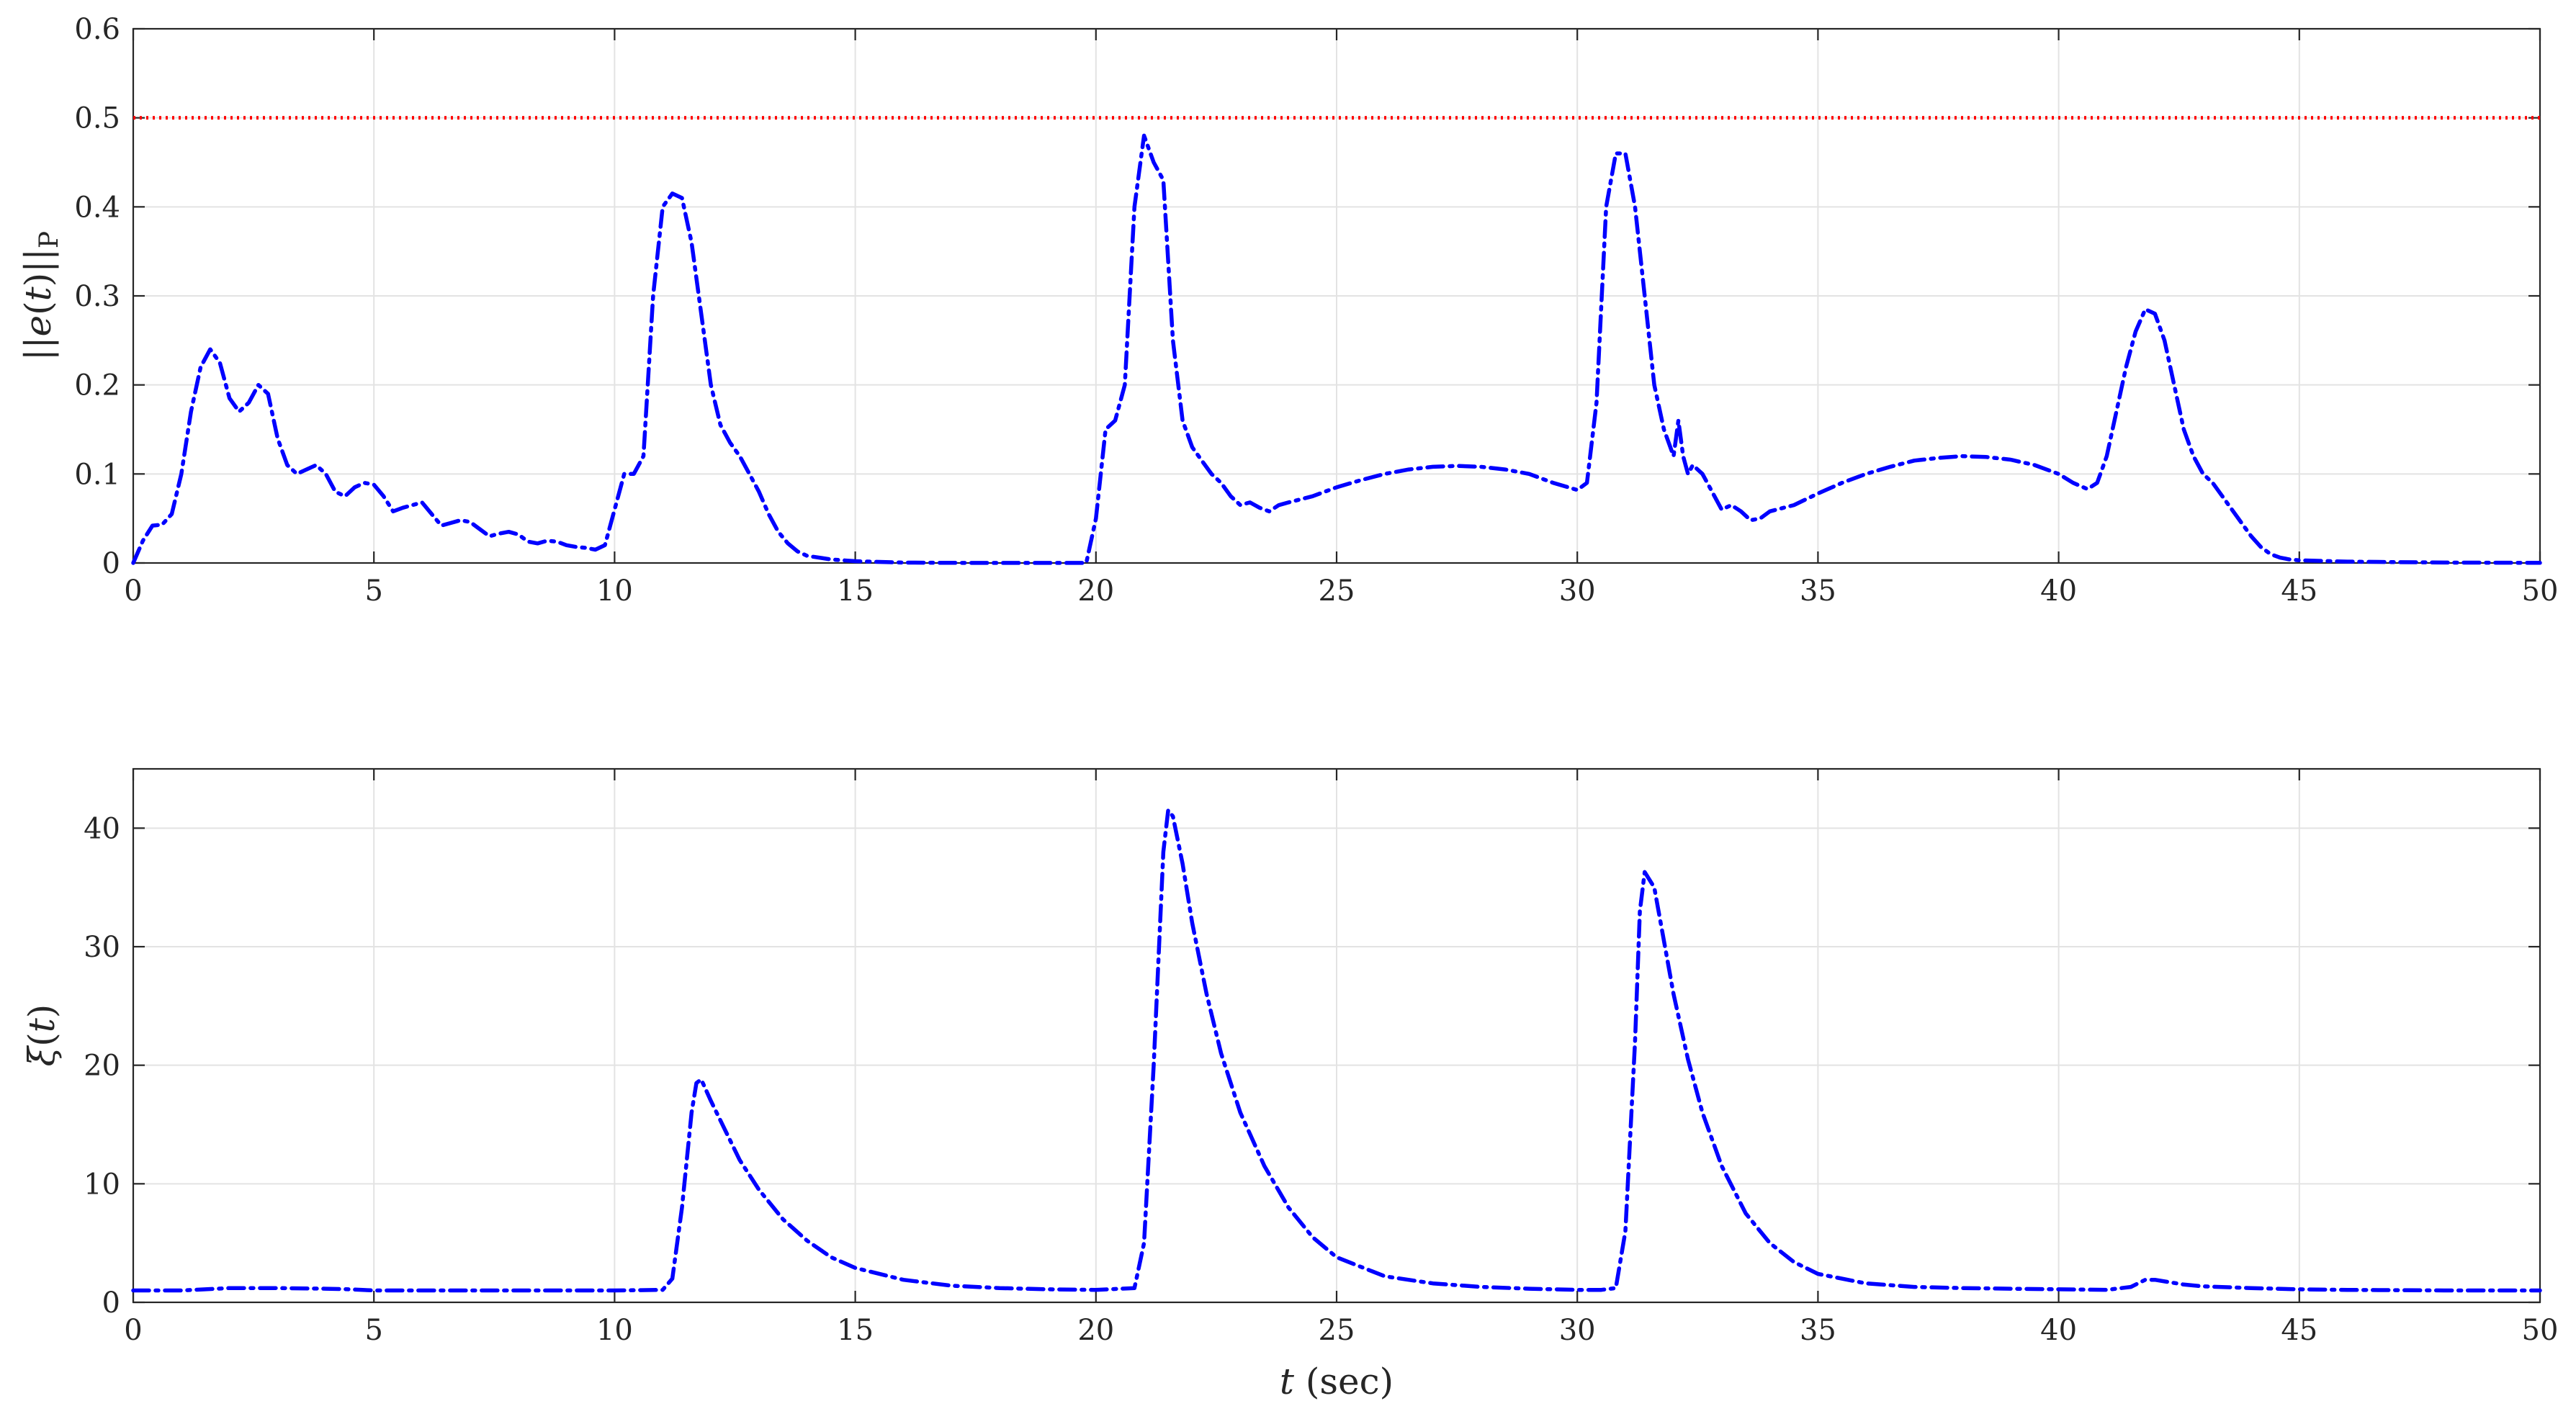 This screenshot has height=1424, width=2576. What do you see at coordinates (42, 1011) in the screenshot?
I see `bottom-ylabel-close: )` at bounding box center [42, 1011].